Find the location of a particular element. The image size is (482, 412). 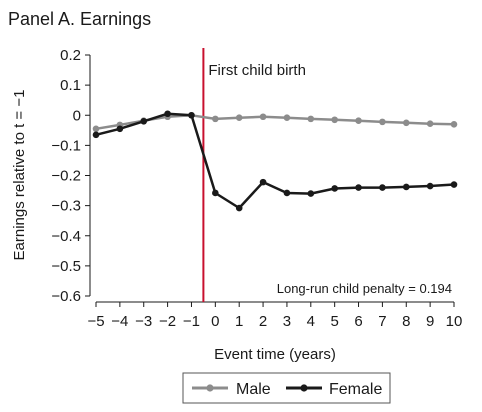

series-male-line is located at coordinates (275, 122).